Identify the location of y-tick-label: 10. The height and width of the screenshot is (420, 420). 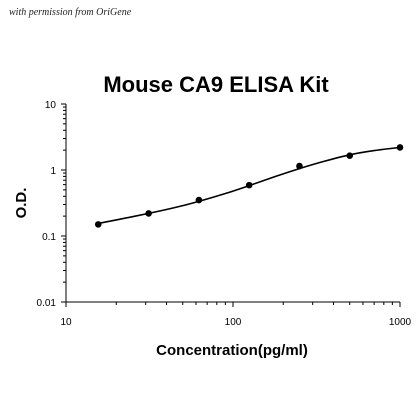
(51, 105).